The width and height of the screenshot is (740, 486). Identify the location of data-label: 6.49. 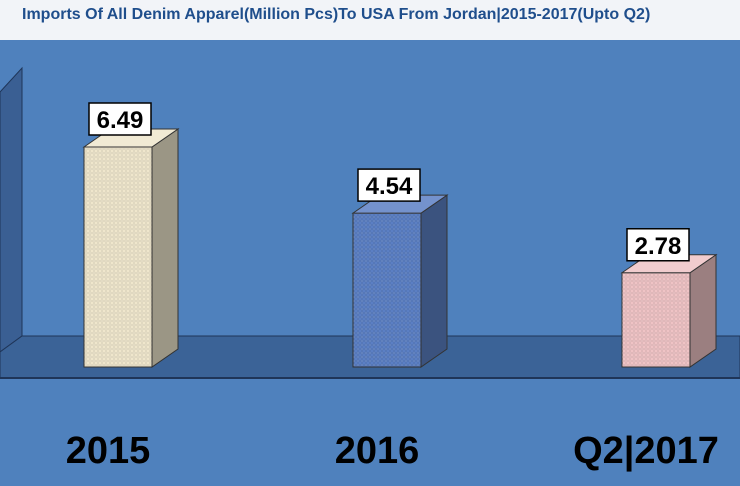
(120, 120).